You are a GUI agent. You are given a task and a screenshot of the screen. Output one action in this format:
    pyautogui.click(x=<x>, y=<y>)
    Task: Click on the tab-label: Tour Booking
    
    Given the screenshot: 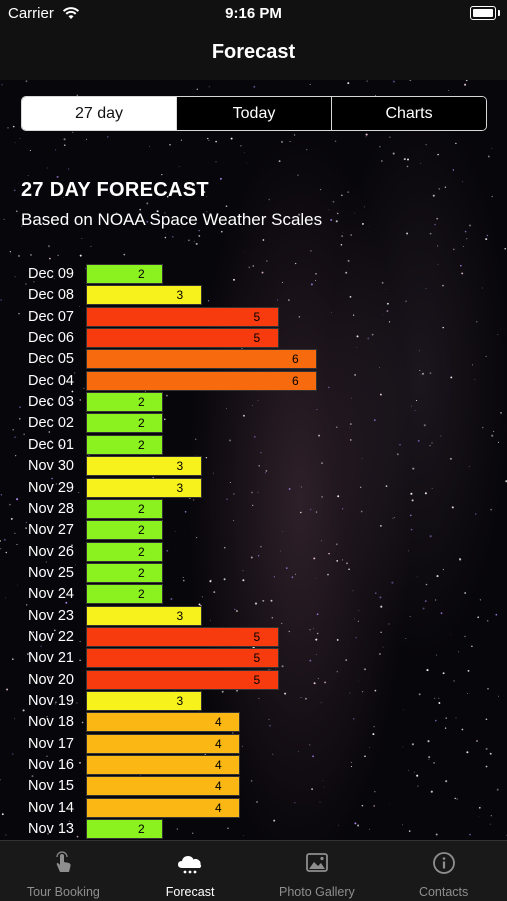 What is the action you would take?
    pyautogui.click(x=63, y=892)
    